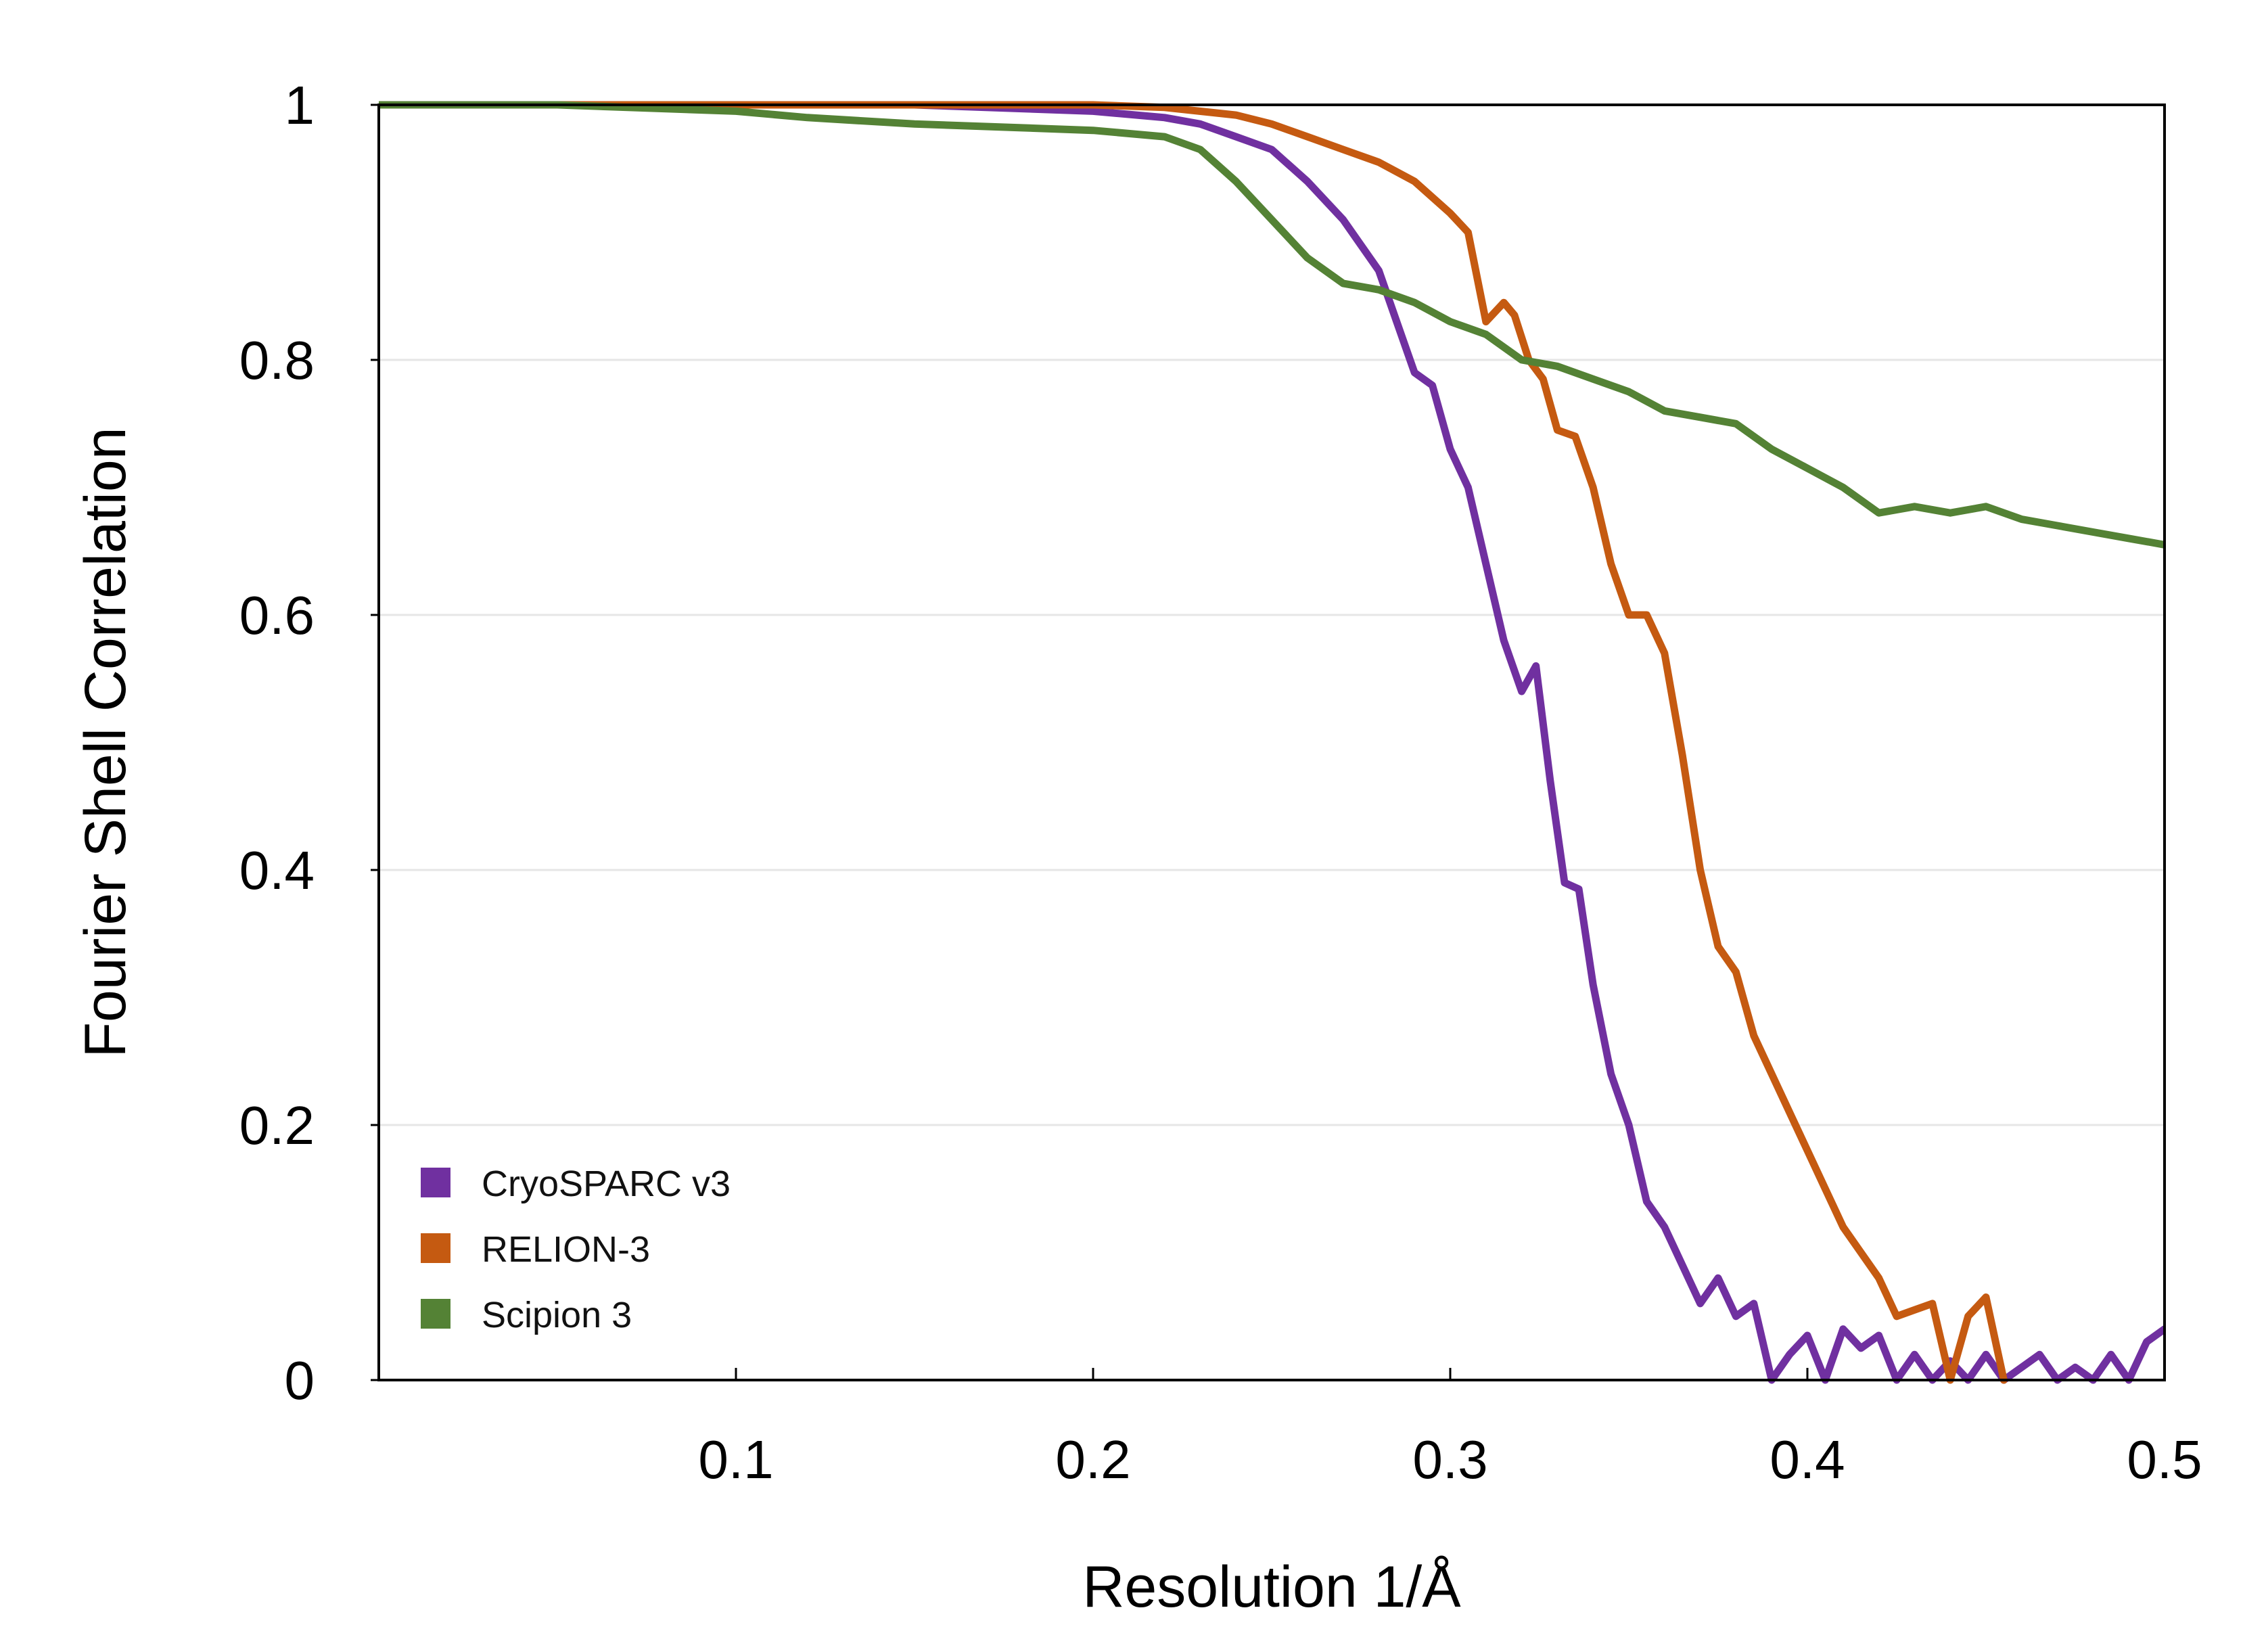 The image size is (2266, 1652). What do you see at coordinates (309, 743) in the screenshot?
I see `y-axis: 0 0.2 0.4 0.6 0.8 1` at bounding box center [309, 743].